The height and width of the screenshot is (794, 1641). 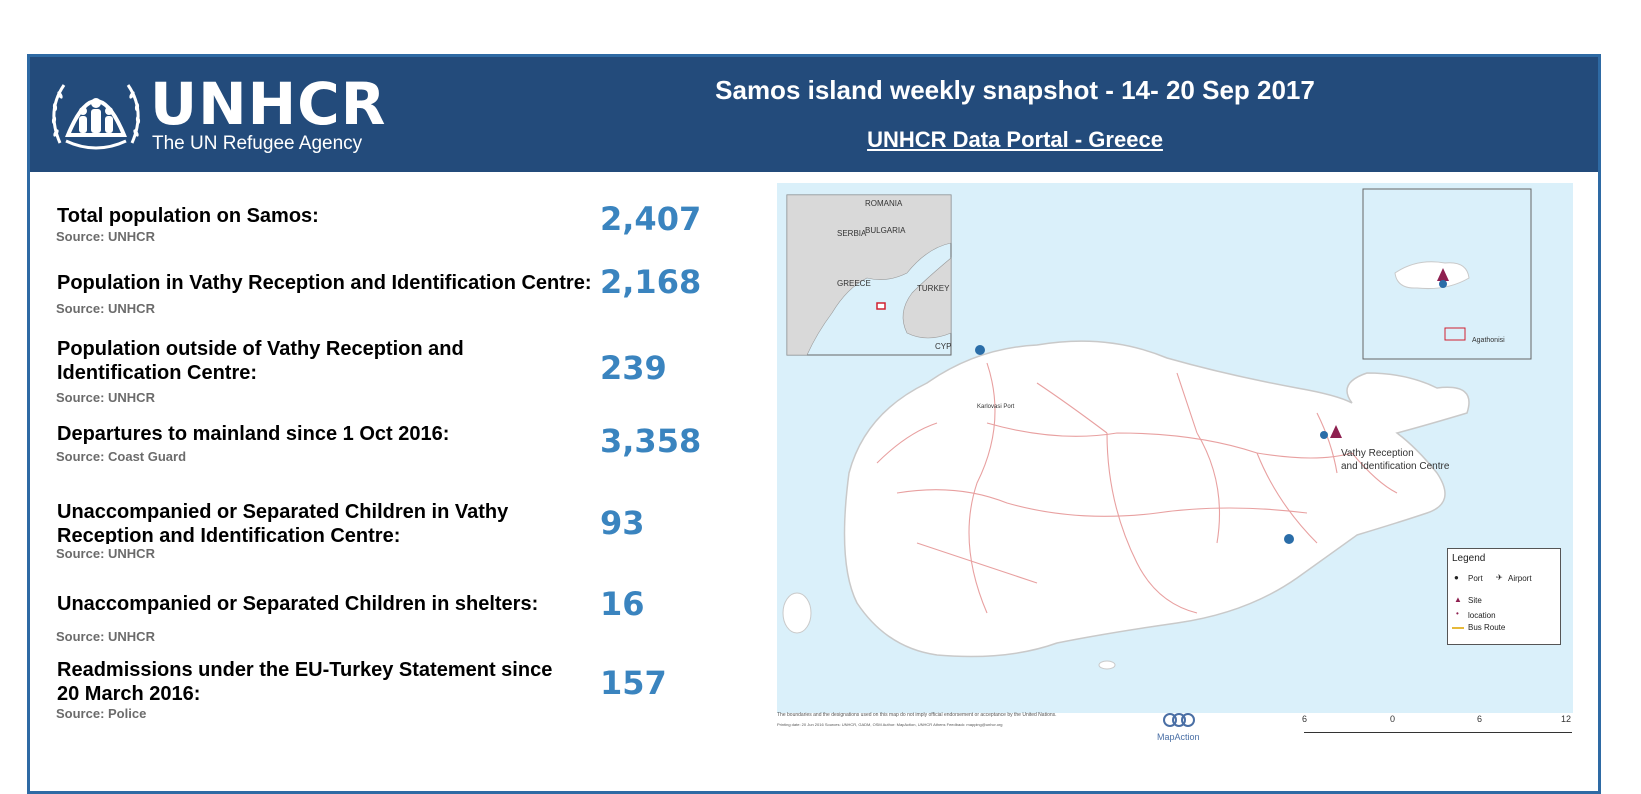 I want to click on stat-source: Source: Police, so click(x=101, y=713).